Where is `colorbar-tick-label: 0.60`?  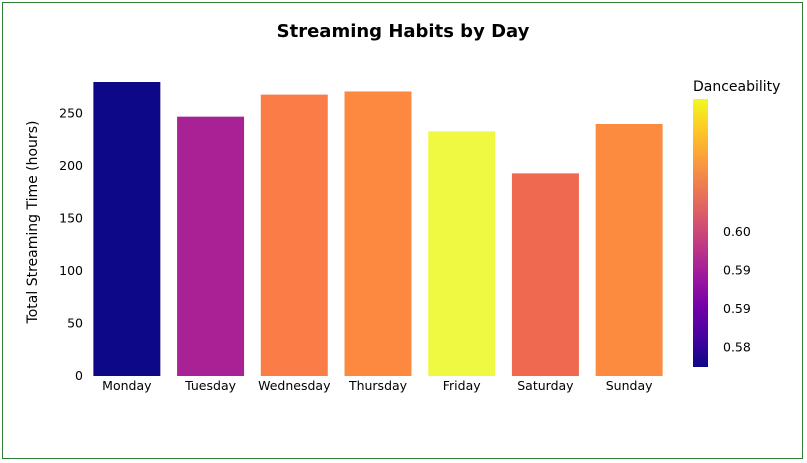
colorbar-tick-label: 0.60 is located at coordinates (737, 231).